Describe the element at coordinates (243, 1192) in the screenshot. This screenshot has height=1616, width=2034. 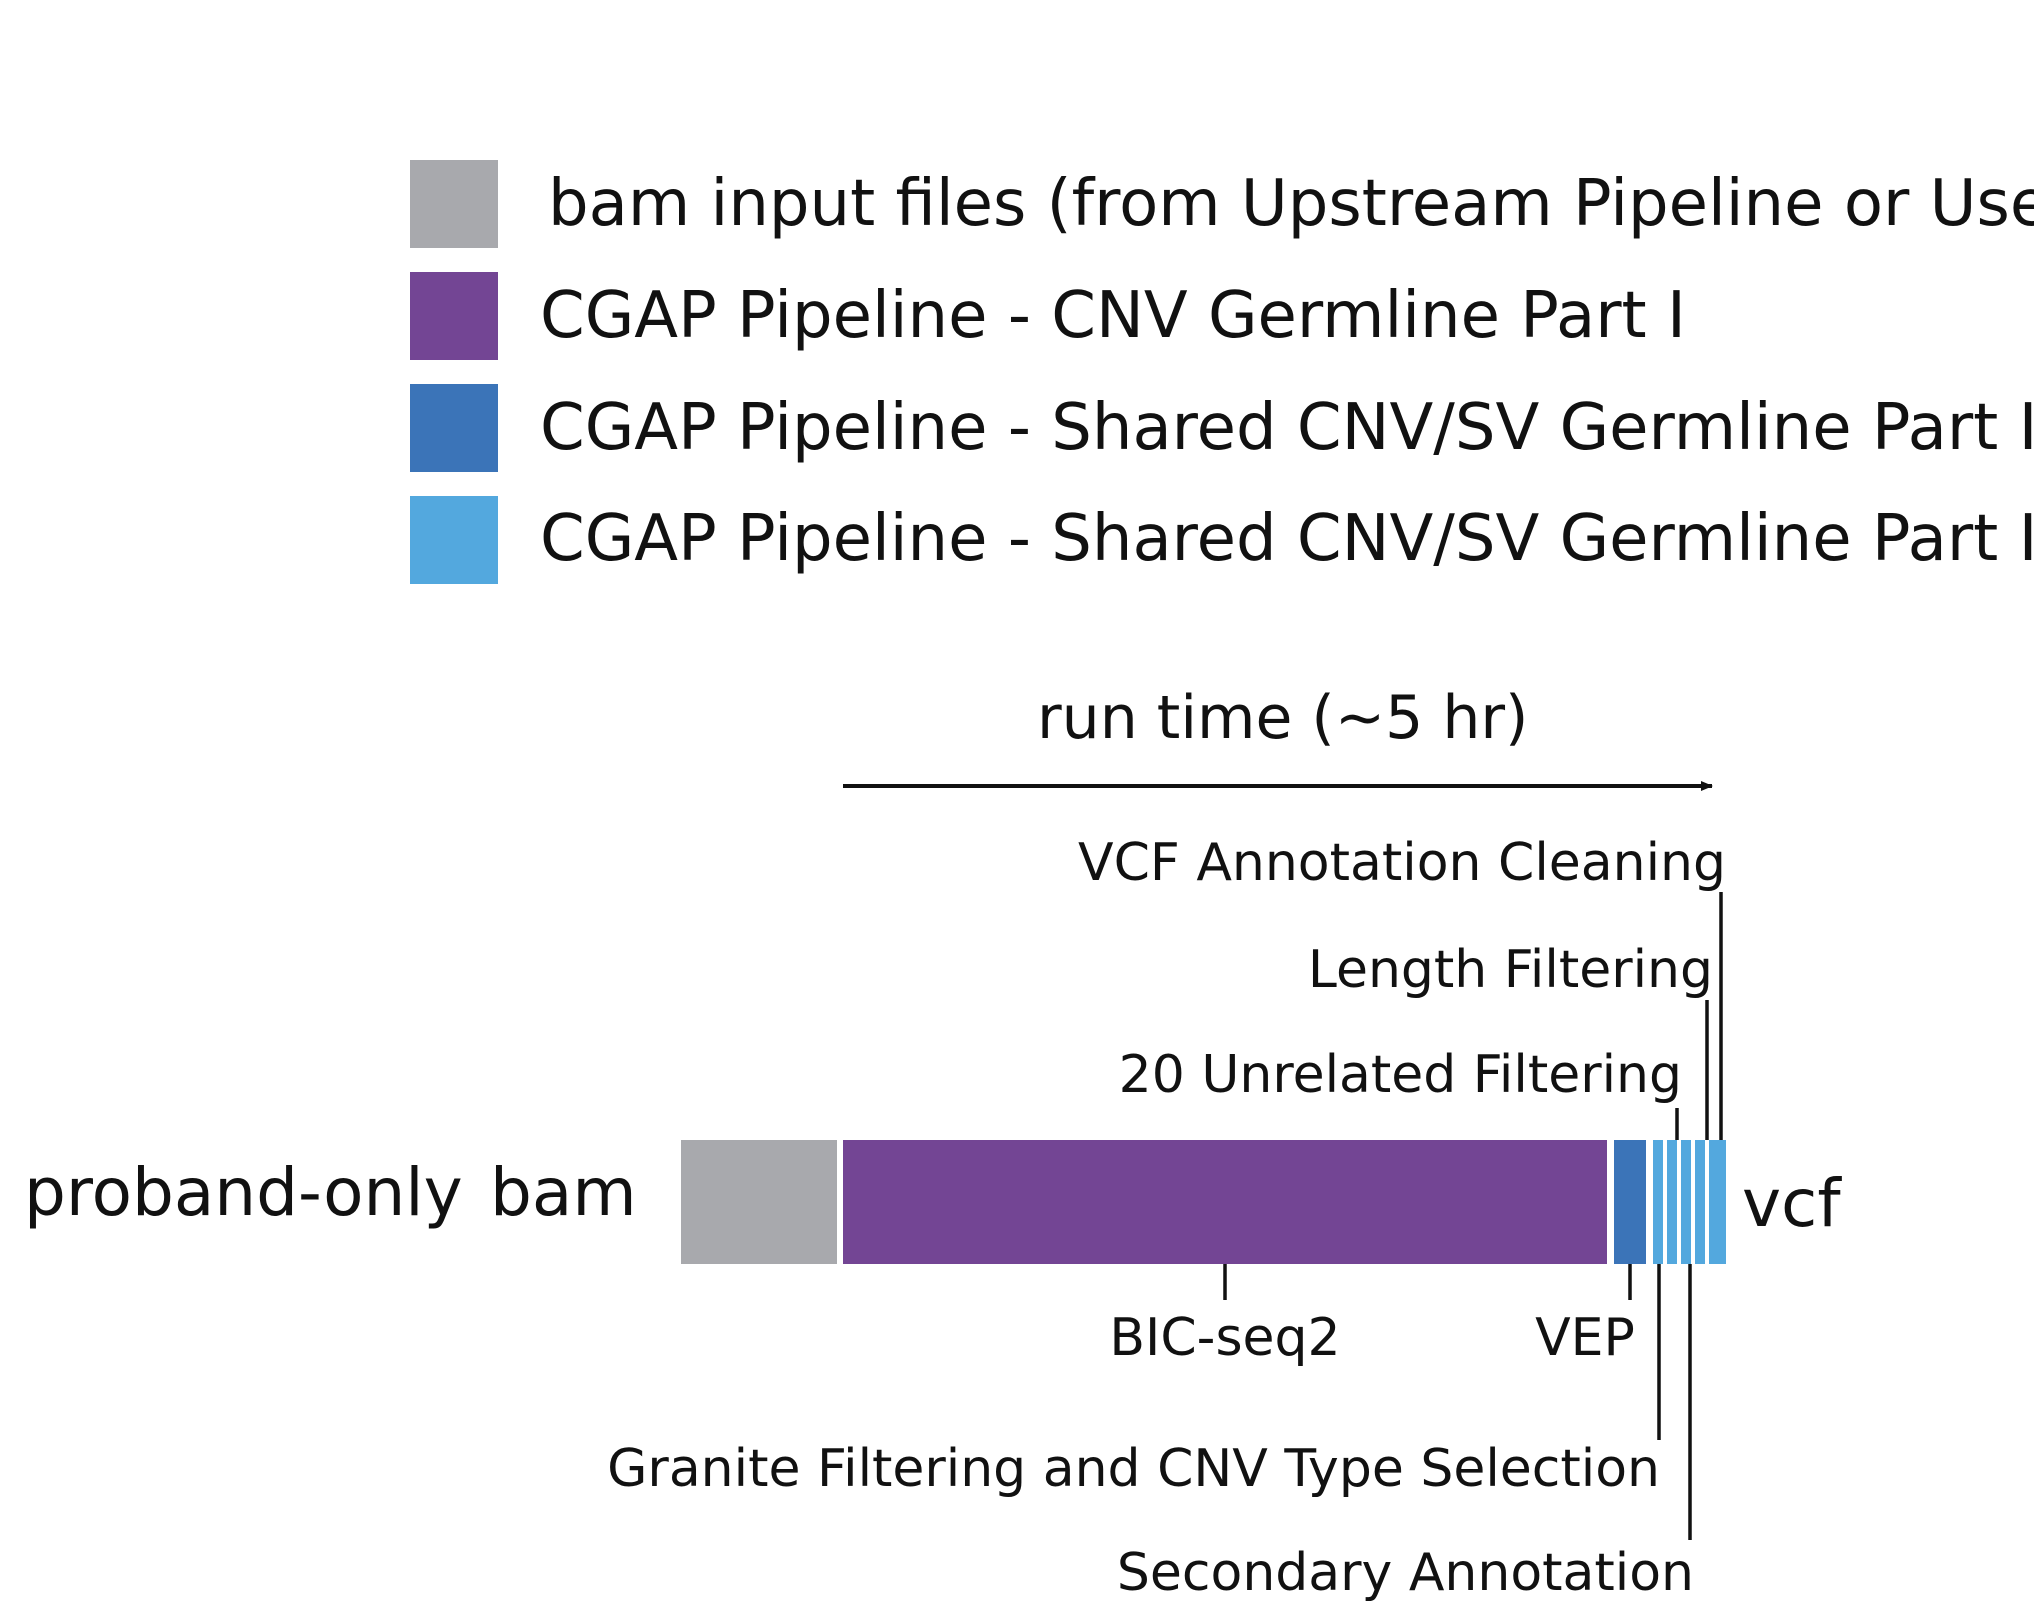
I see `row-label-proband-only: proband-only` at that location.